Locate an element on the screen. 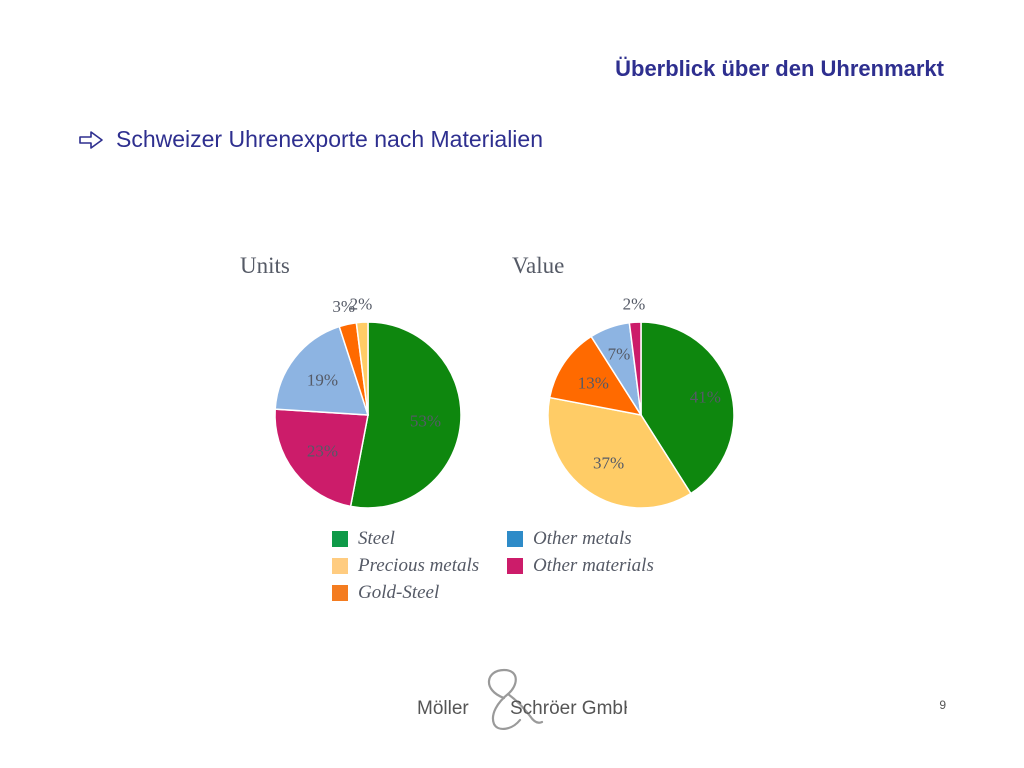 The width and height of the screenshot is (1024, 768). page-number: 9 is located at coordinates (942, 705).